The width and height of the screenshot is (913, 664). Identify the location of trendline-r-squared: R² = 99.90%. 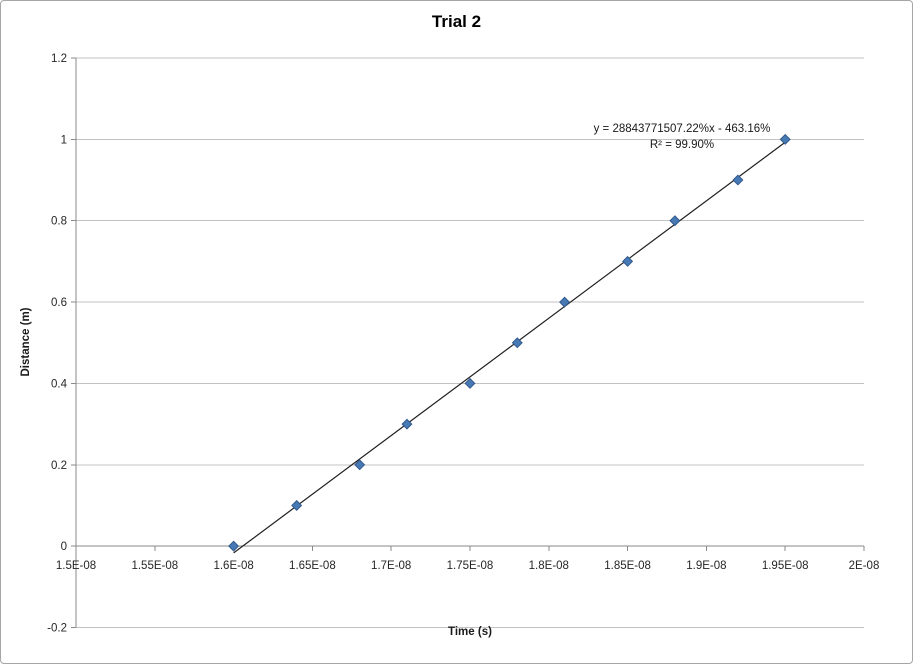
(682, 144).